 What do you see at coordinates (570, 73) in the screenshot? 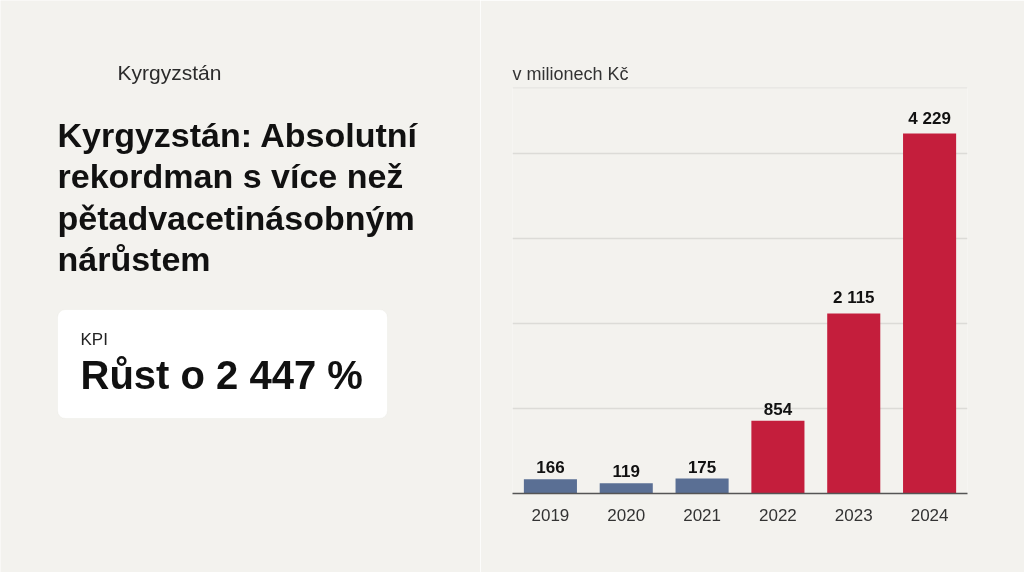
I see `y-axis-title: v milionech Kč` at bounding box center [570, 73].